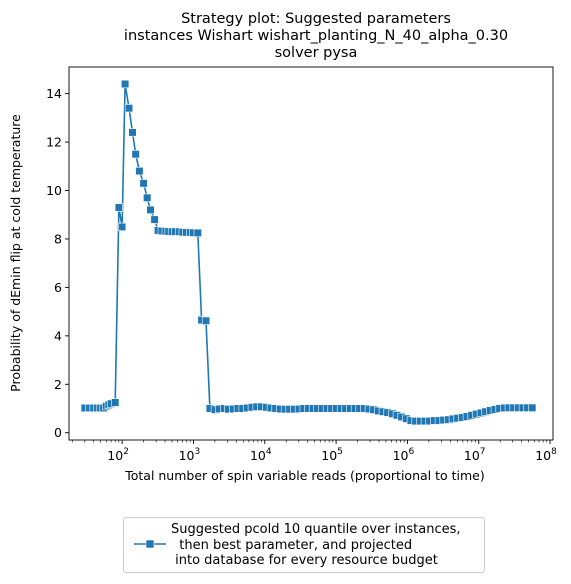  I want to click on y-tick-label: 8, so click(58, 238).